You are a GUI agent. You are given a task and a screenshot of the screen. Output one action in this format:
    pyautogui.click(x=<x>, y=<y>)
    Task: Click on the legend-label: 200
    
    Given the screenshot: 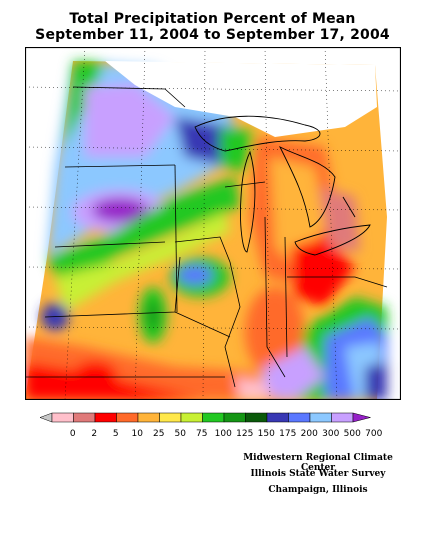 What is the action you would take?
    pyautogui.click(x=309, y=434)
    